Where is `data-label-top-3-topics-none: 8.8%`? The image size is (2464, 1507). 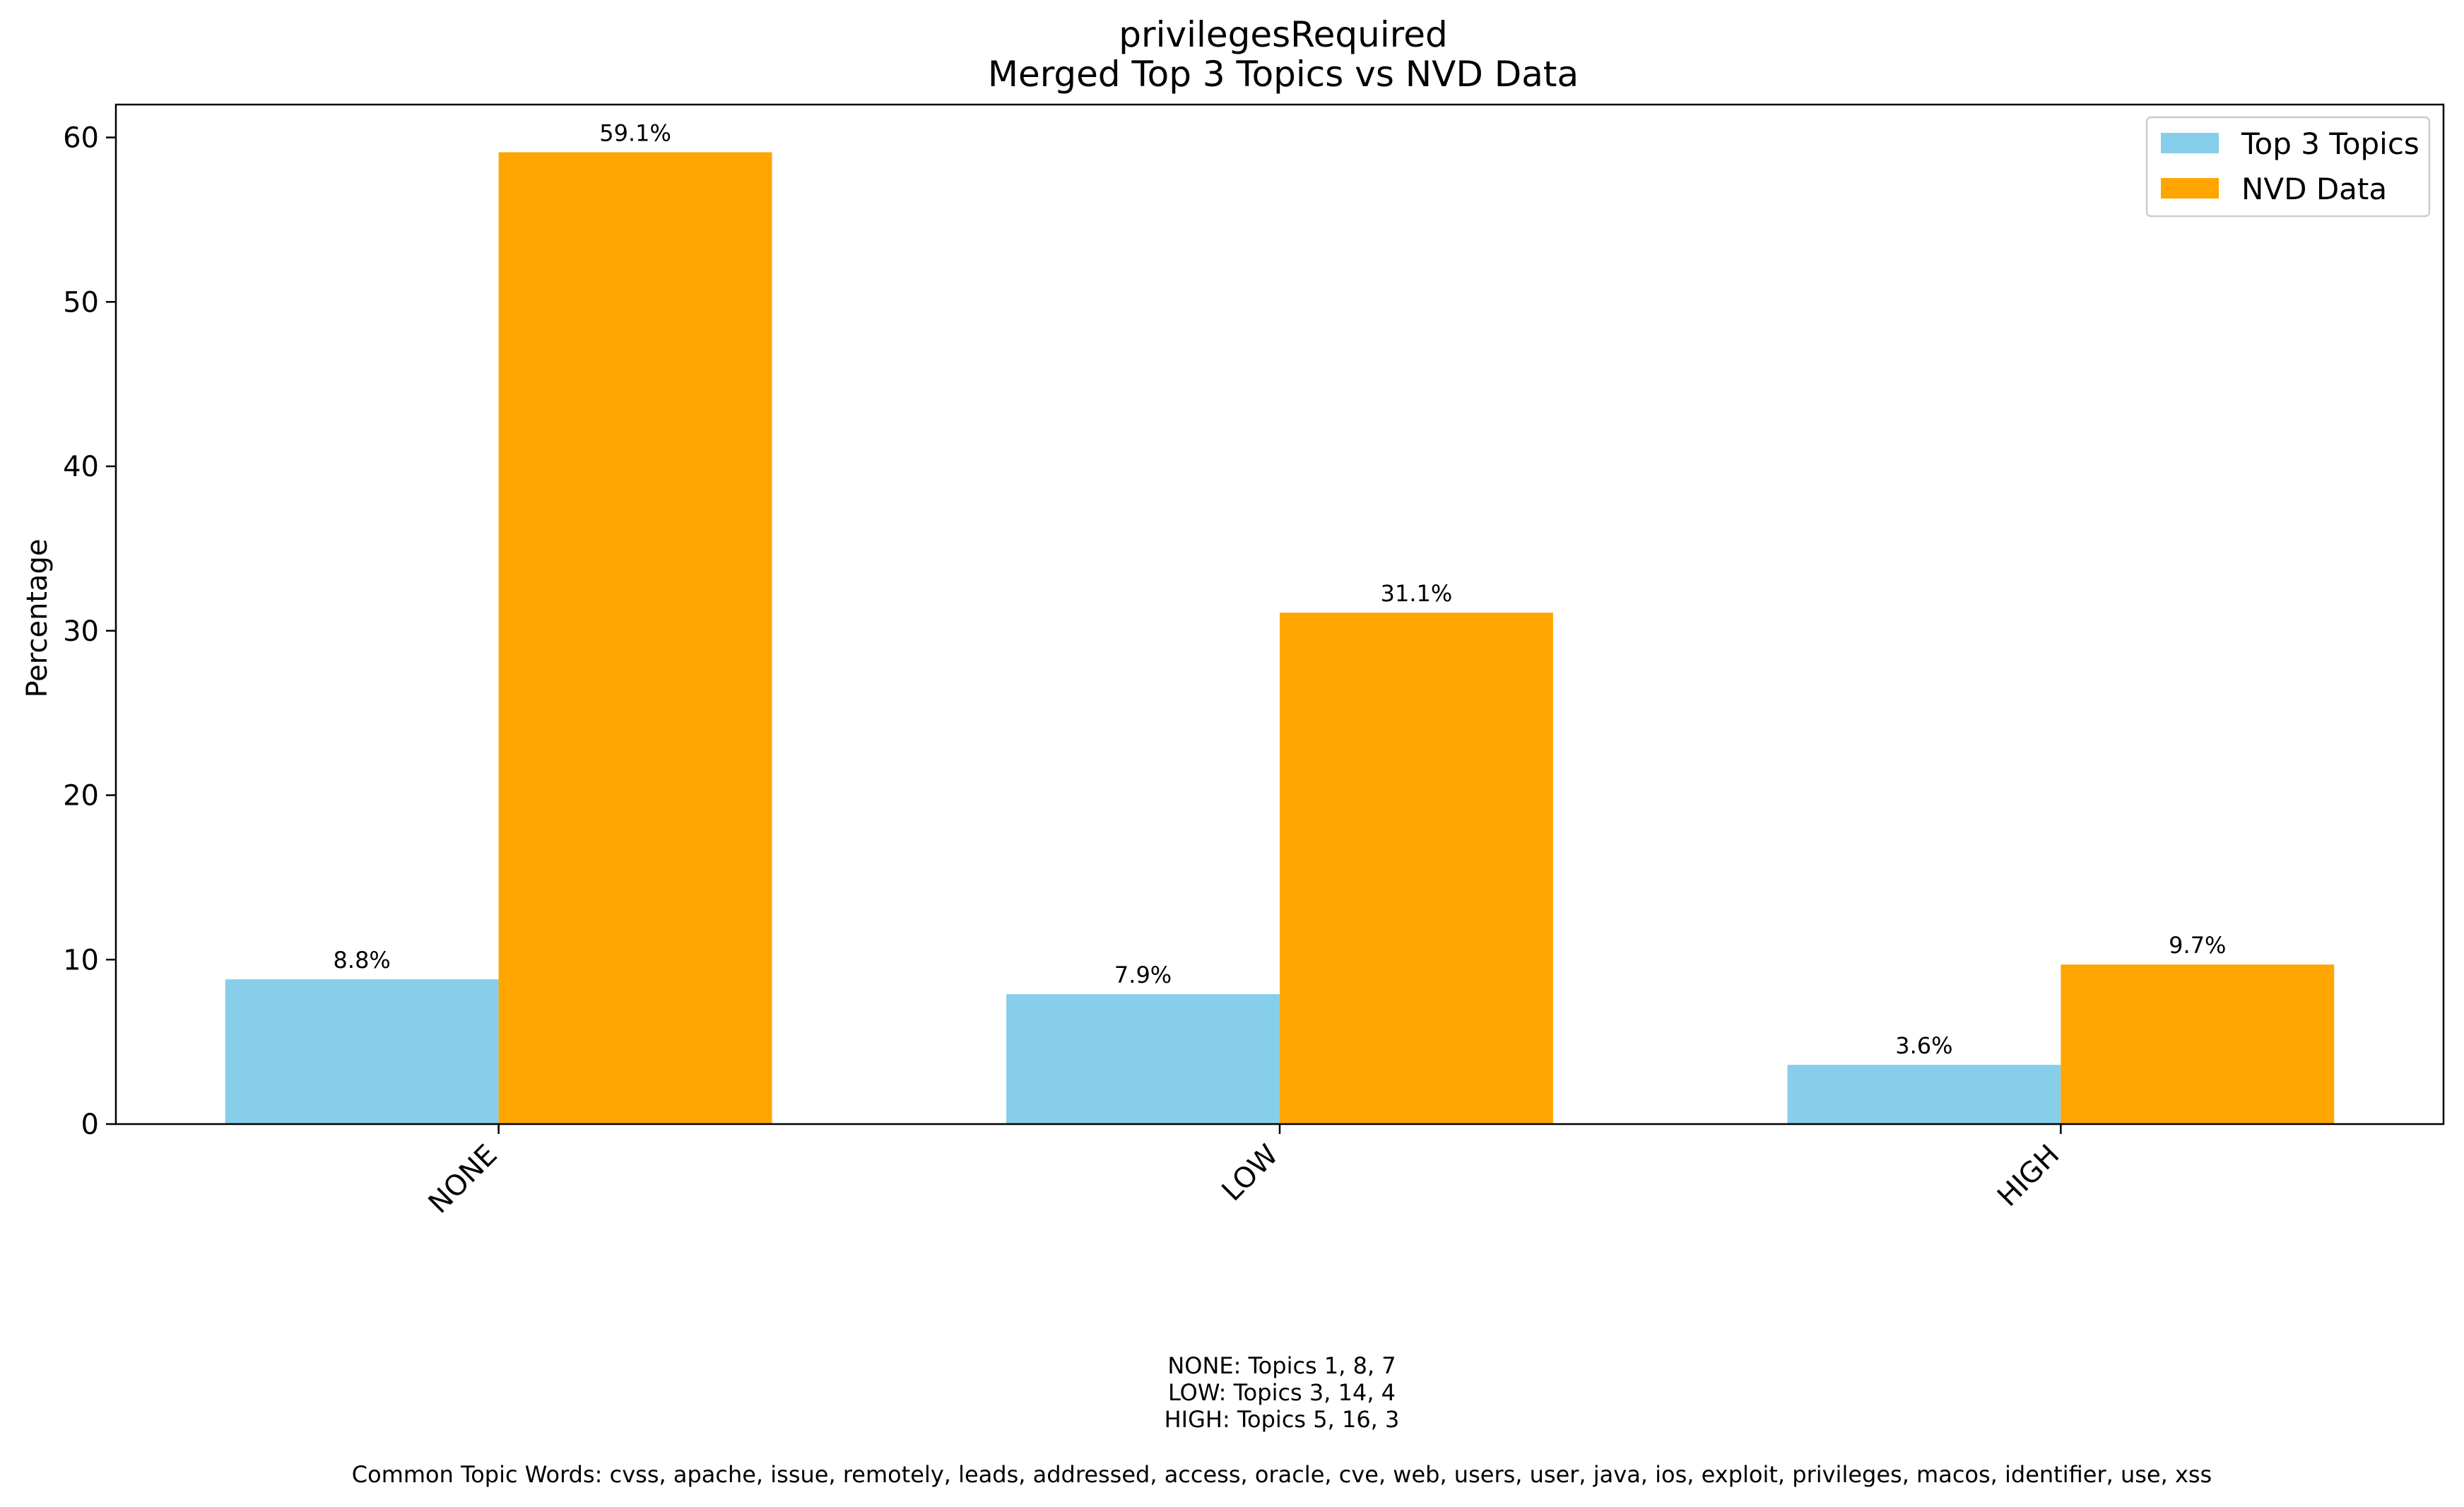
data-label-top-3-topics-none: 8.8% is located at coordinates (362, 960).